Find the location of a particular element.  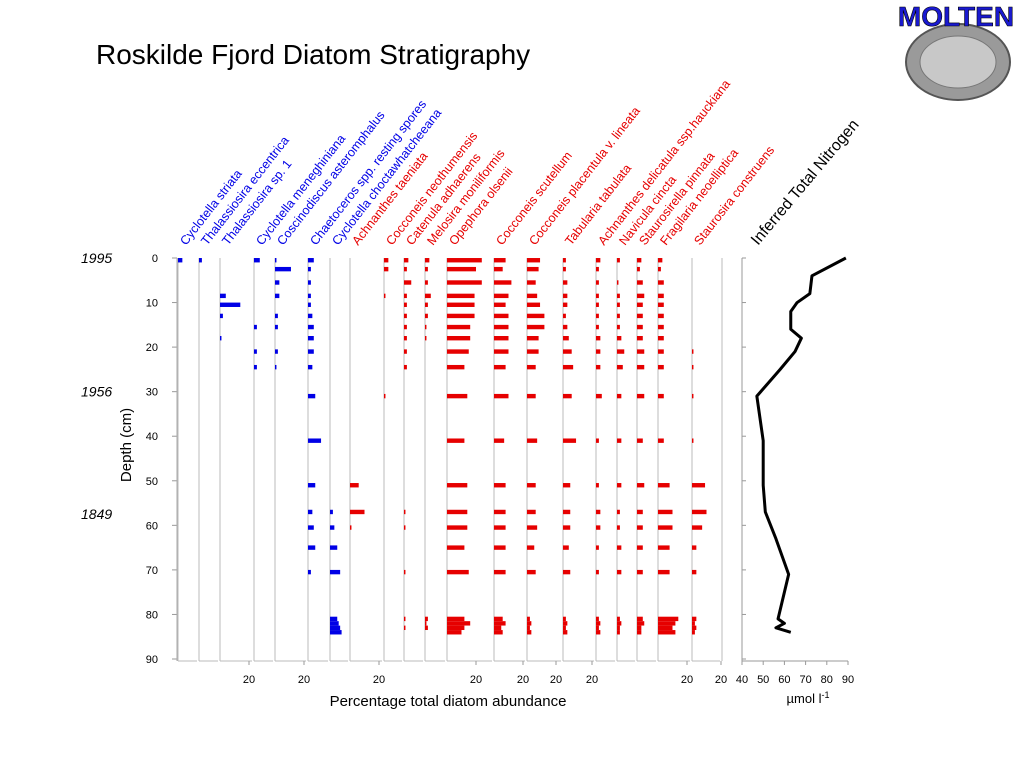

nitrogen-unit: µmol l is located at coordinates (804, 698).